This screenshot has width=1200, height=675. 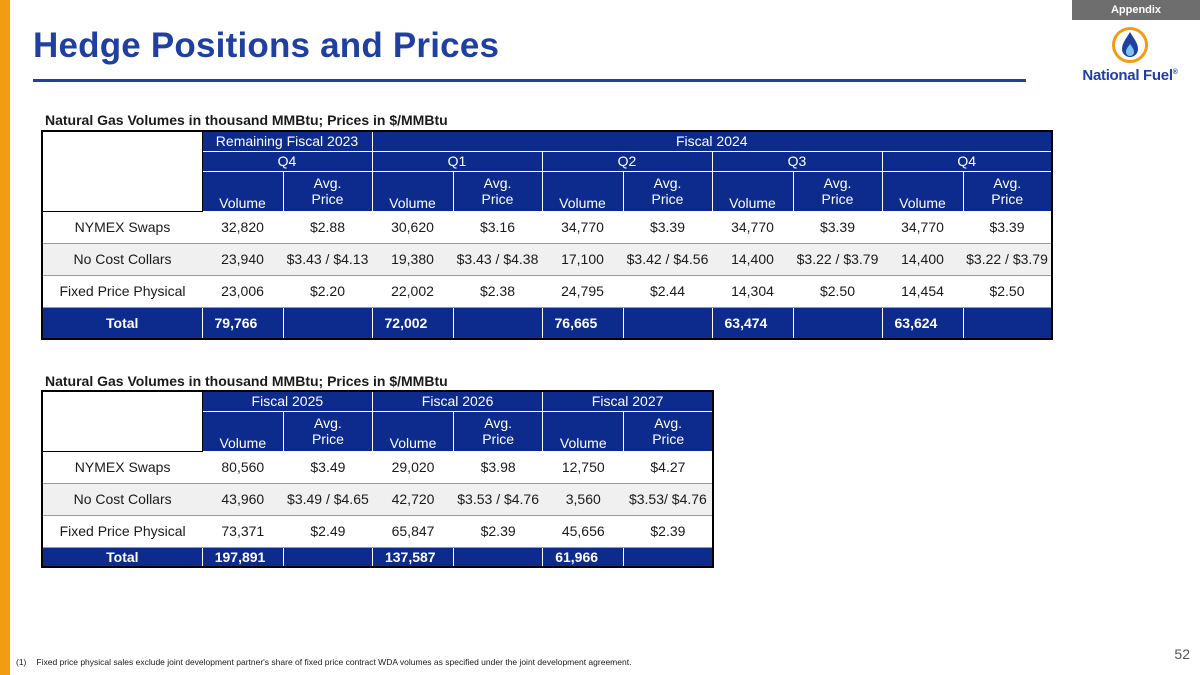 I want to click on accent-bar, so click(x=5, y=337).